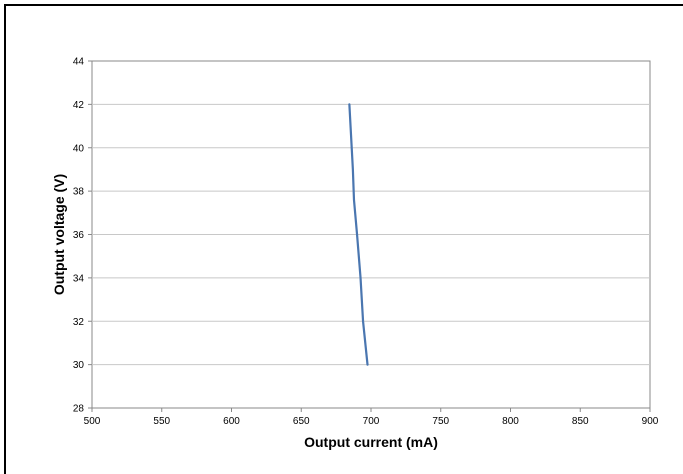  I want to click on series-group, so click(358, 234).